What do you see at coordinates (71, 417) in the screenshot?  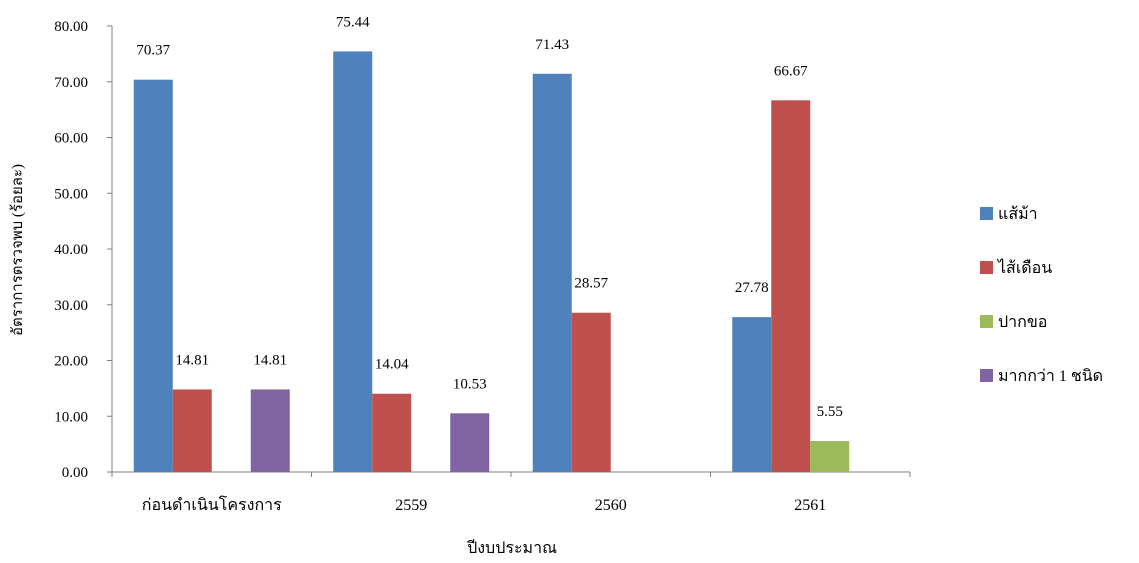 I see `y-tick-label: 10.00` at bounding box center [71, 417].